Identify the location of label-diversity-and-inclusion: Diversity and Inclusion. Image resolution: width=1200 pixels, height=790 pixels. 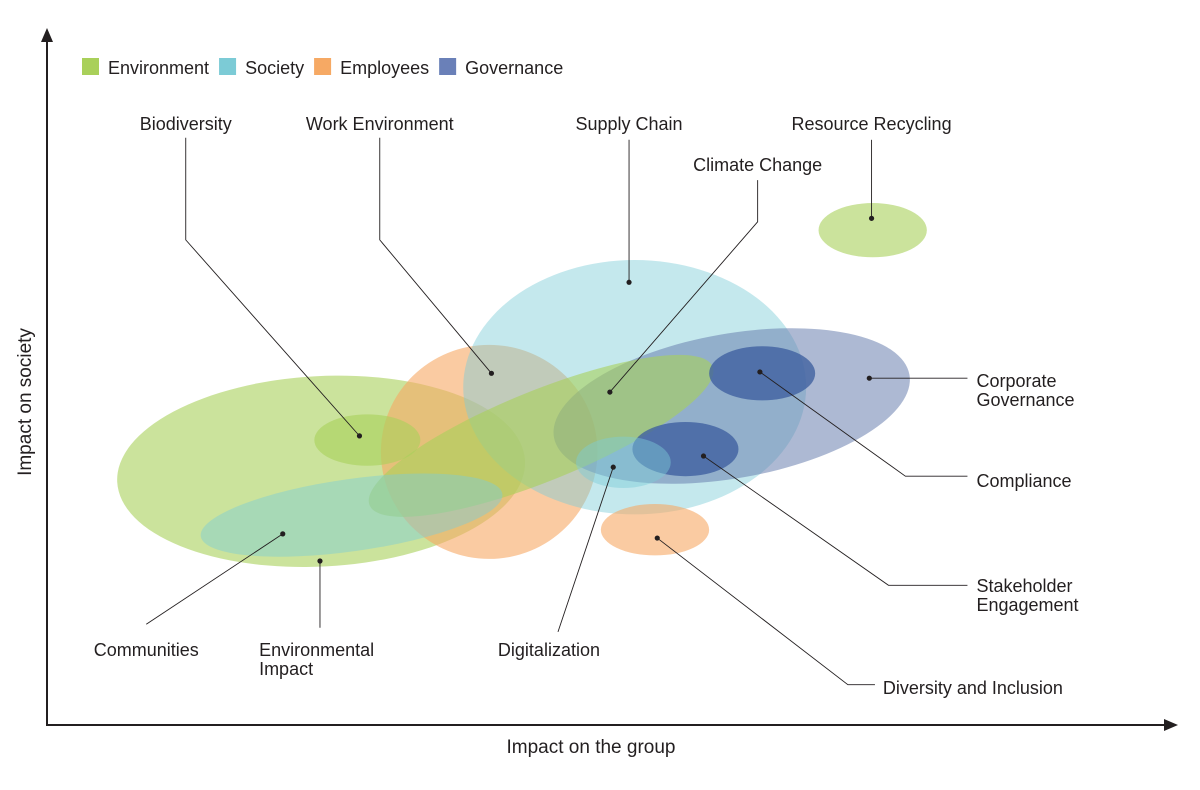
(973, 688).